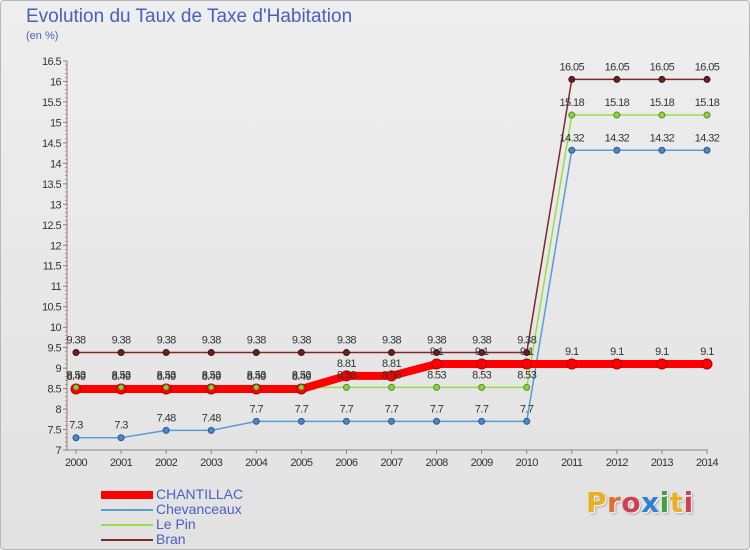 The height and width of the screenshot is (550, 750). I want to click on y-tick-label: 8.5, so click(55, 390).